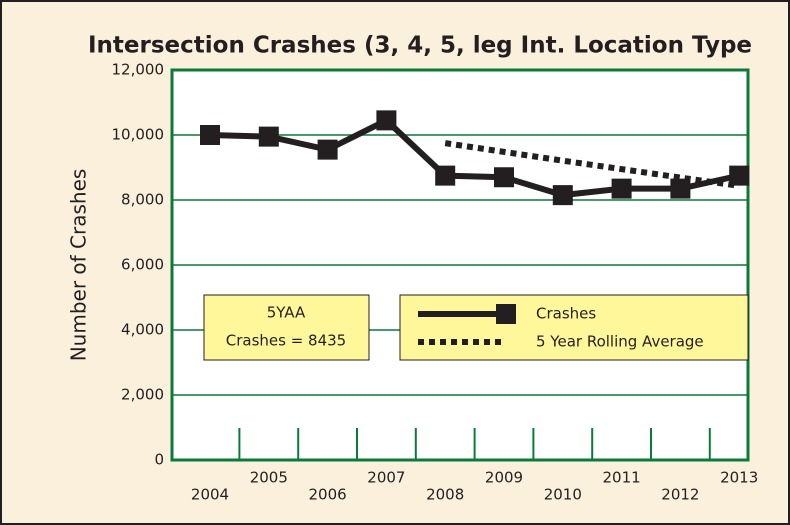 The width and height of the screenshot is (790, 525). What do you see at coordinates (286, 327) in the screenshot?
I see `annotation-box` at bounding box center [286, 327].